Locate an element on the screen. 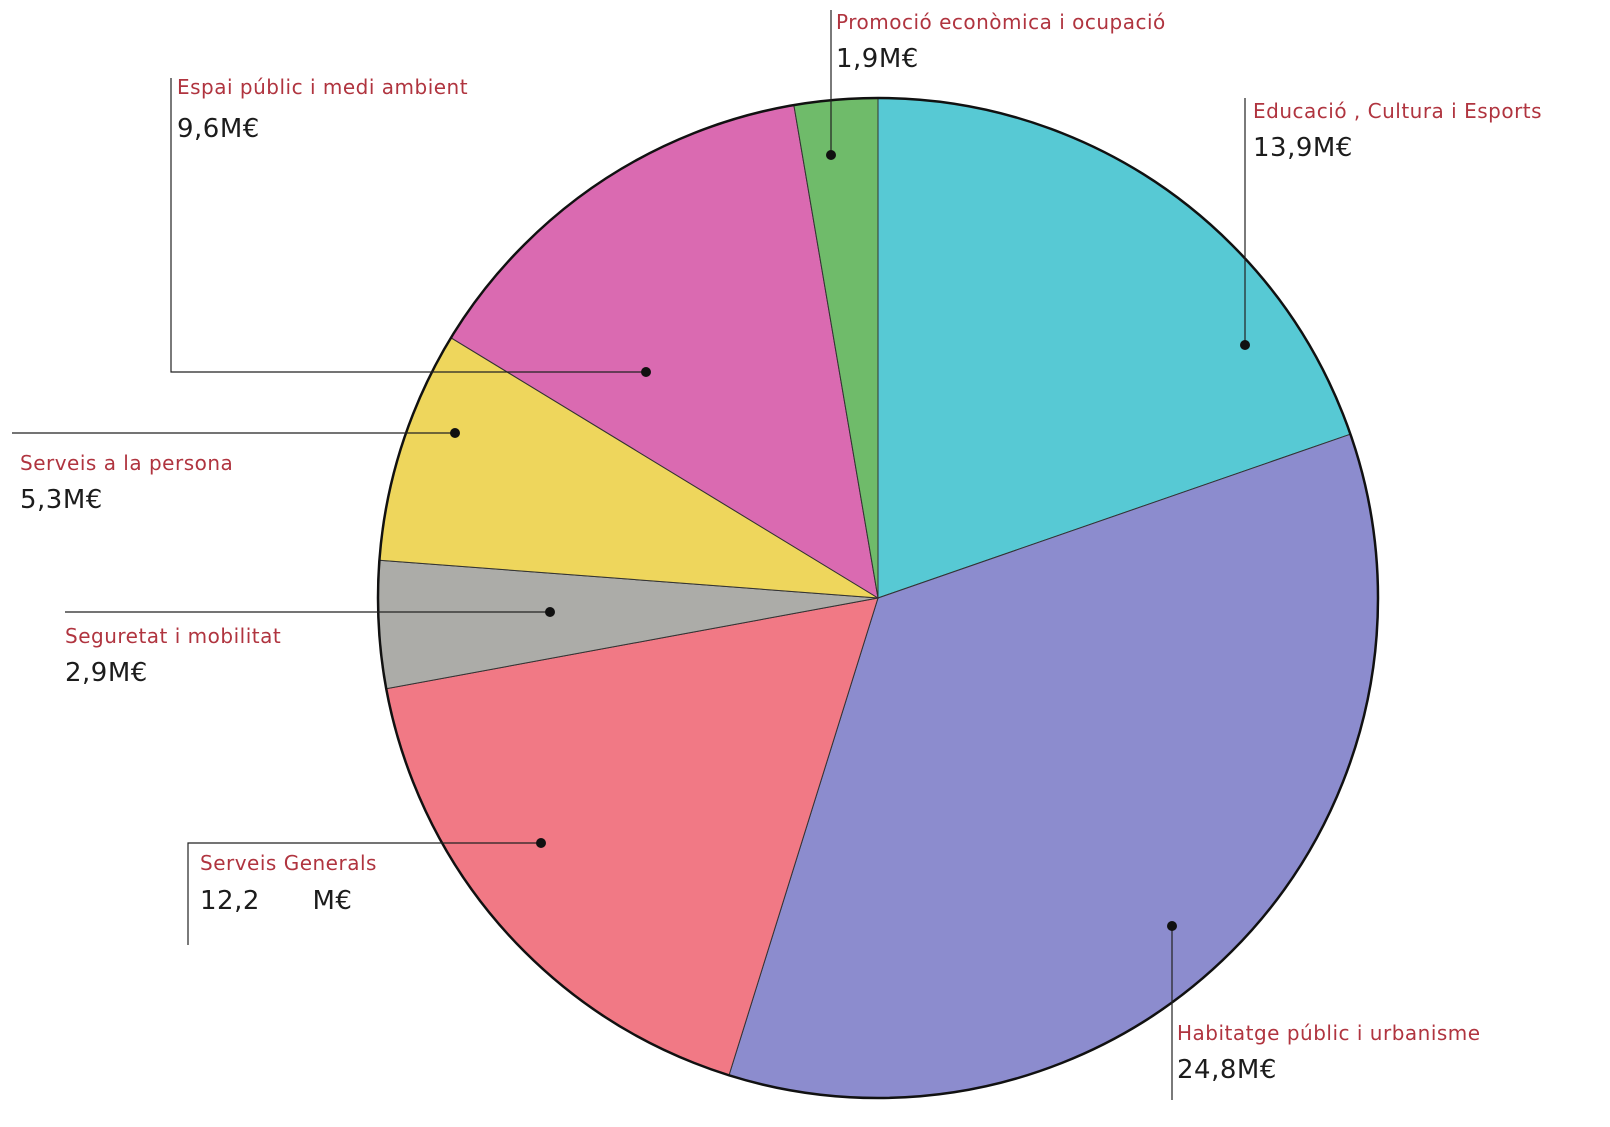 Image resolution: width=1610 pixels, height=1127 pixels. slice-value: 13,9M€ is located at coordinates (1303, 148).